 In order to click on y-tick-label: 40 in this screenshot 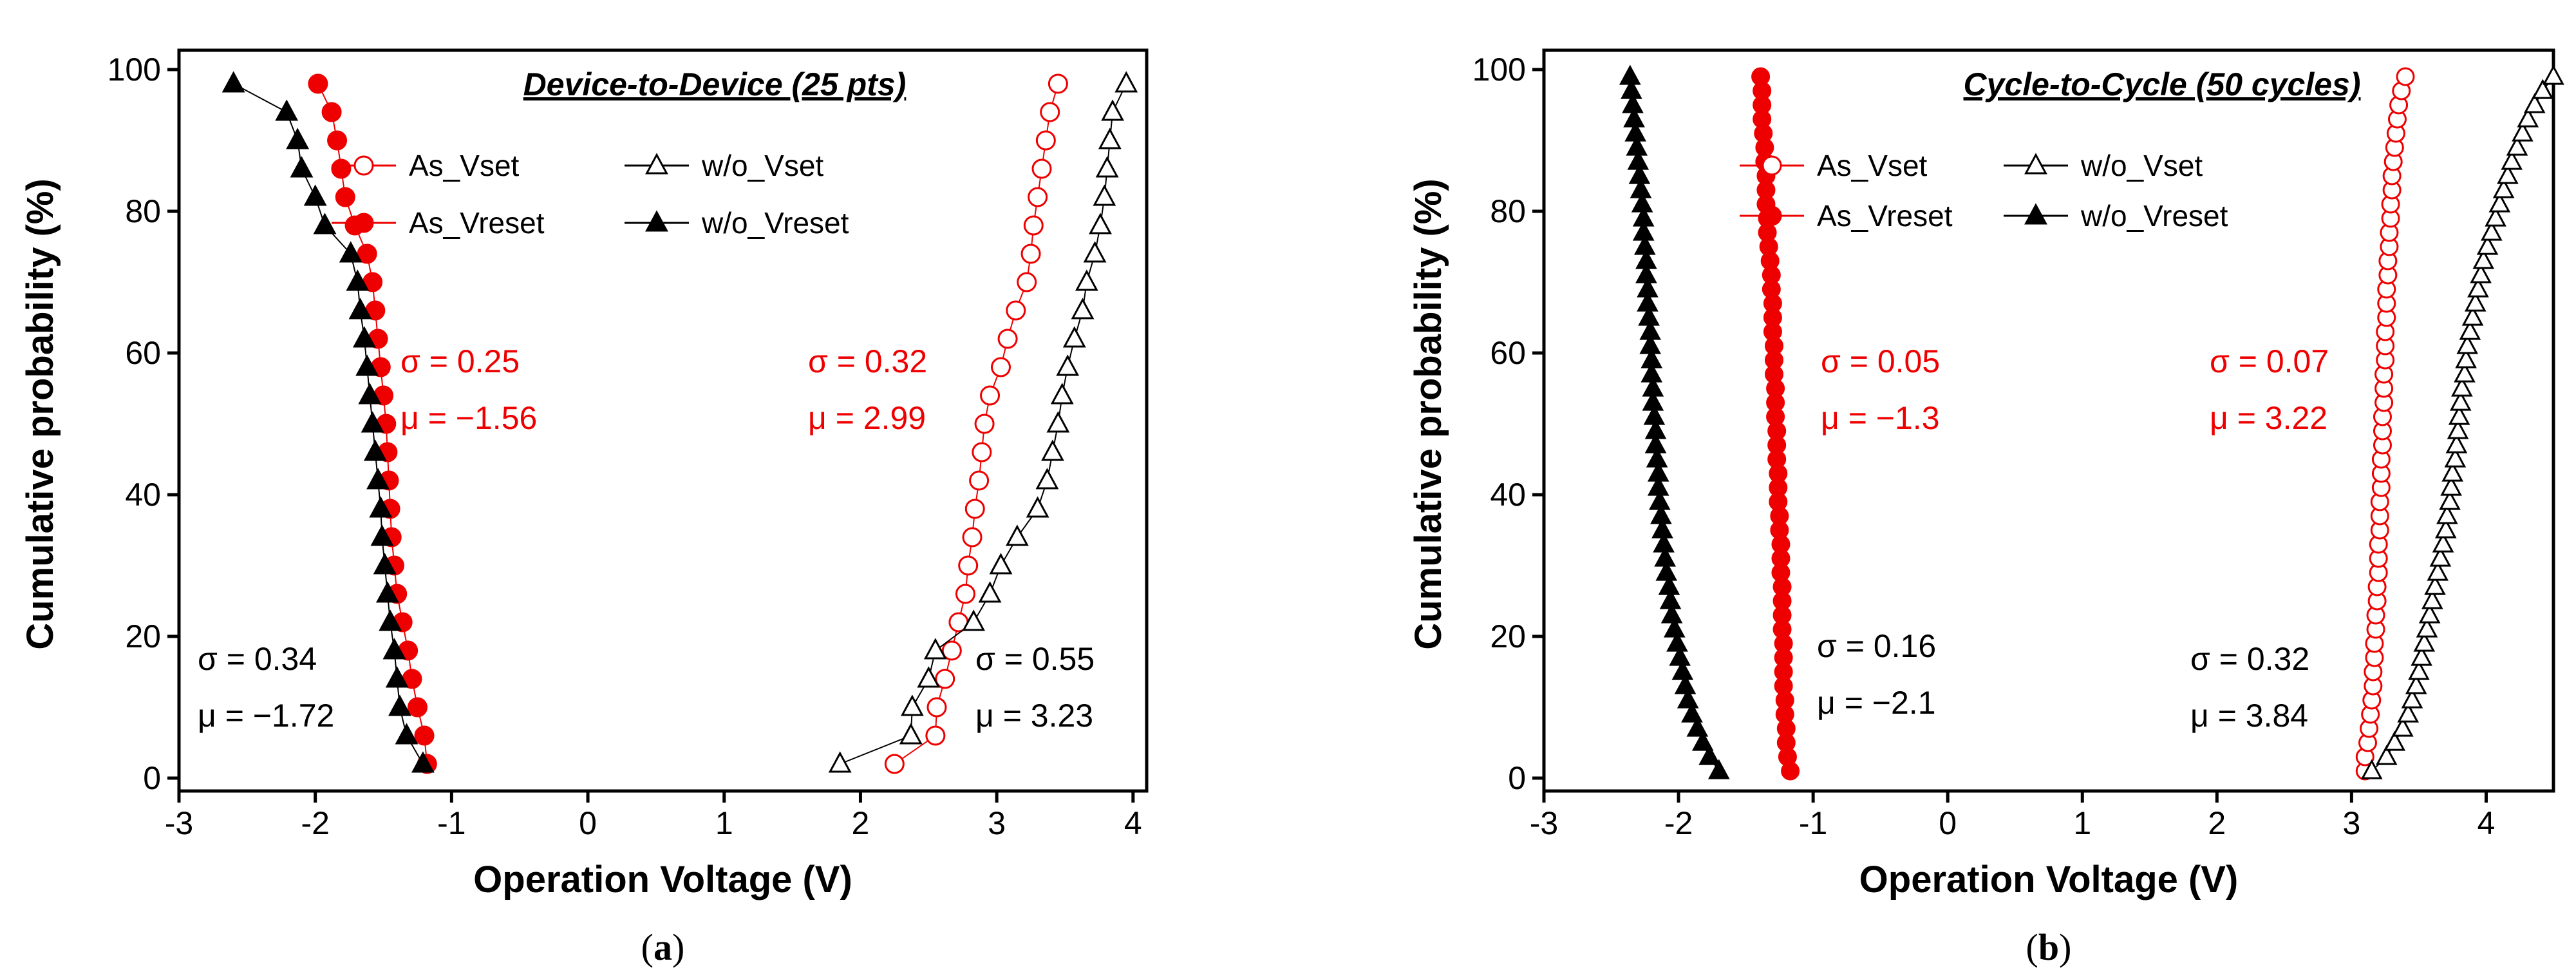, I will do `click(143, 495)`.